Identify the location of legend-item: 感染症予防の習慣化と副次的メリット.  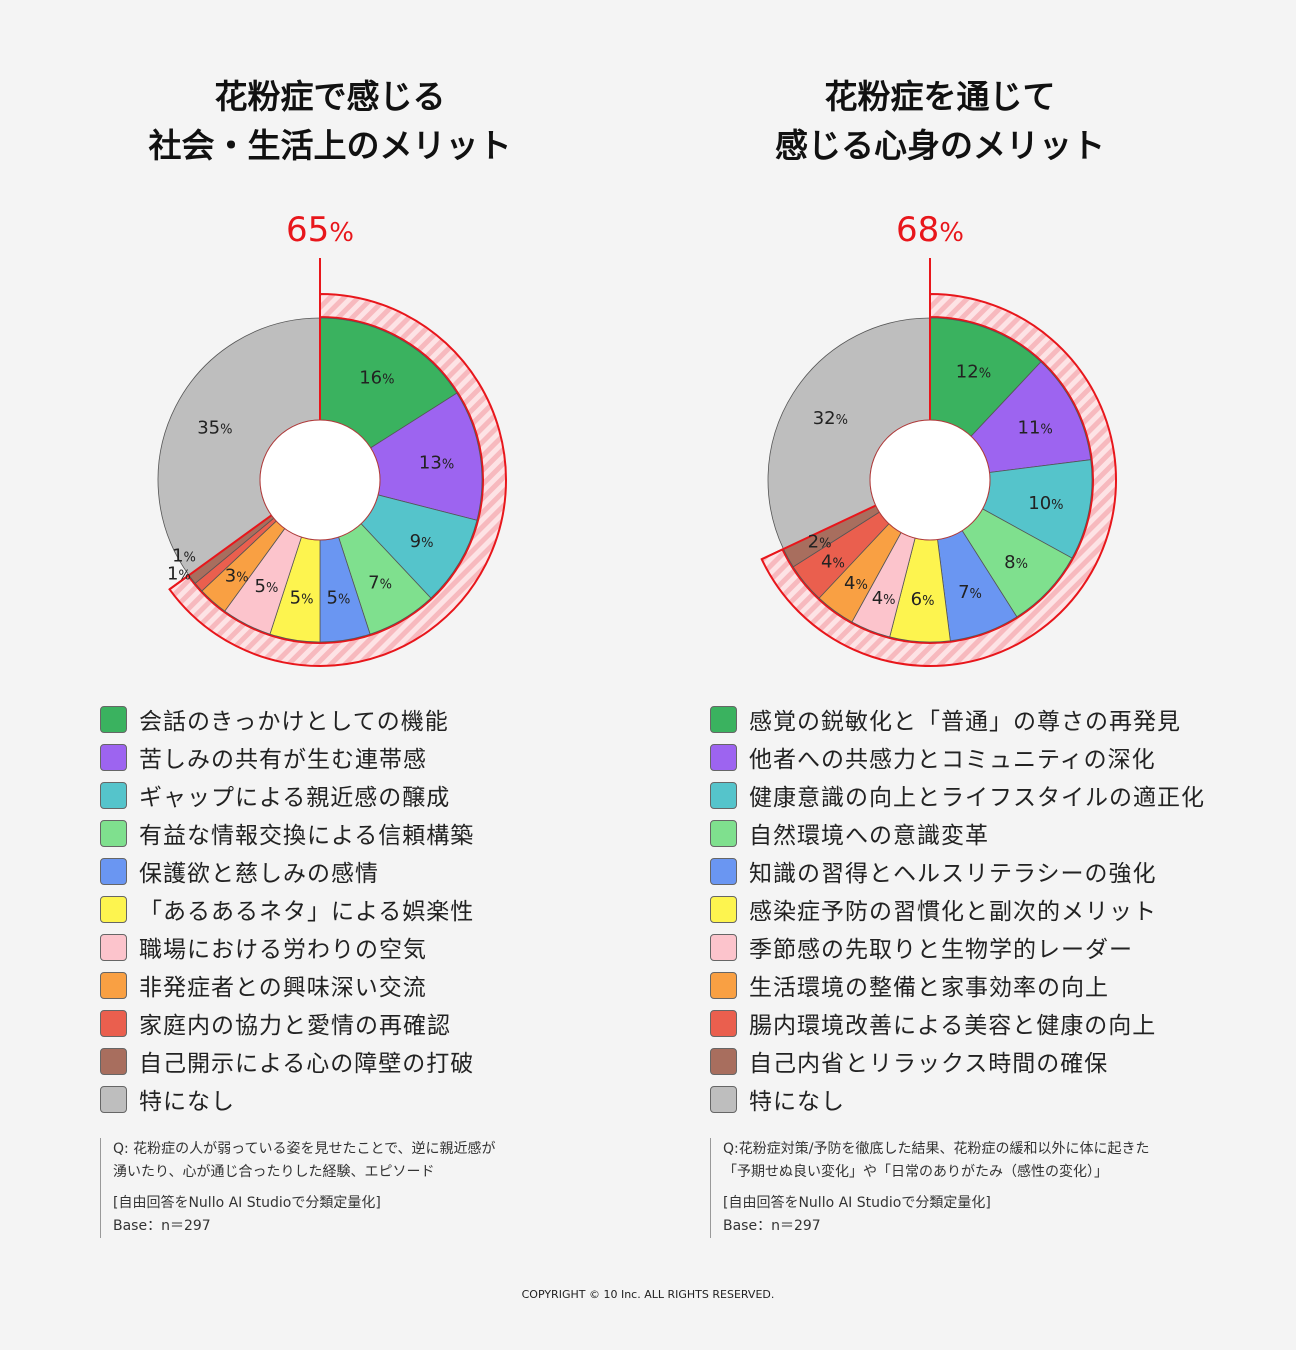
(985, 909).